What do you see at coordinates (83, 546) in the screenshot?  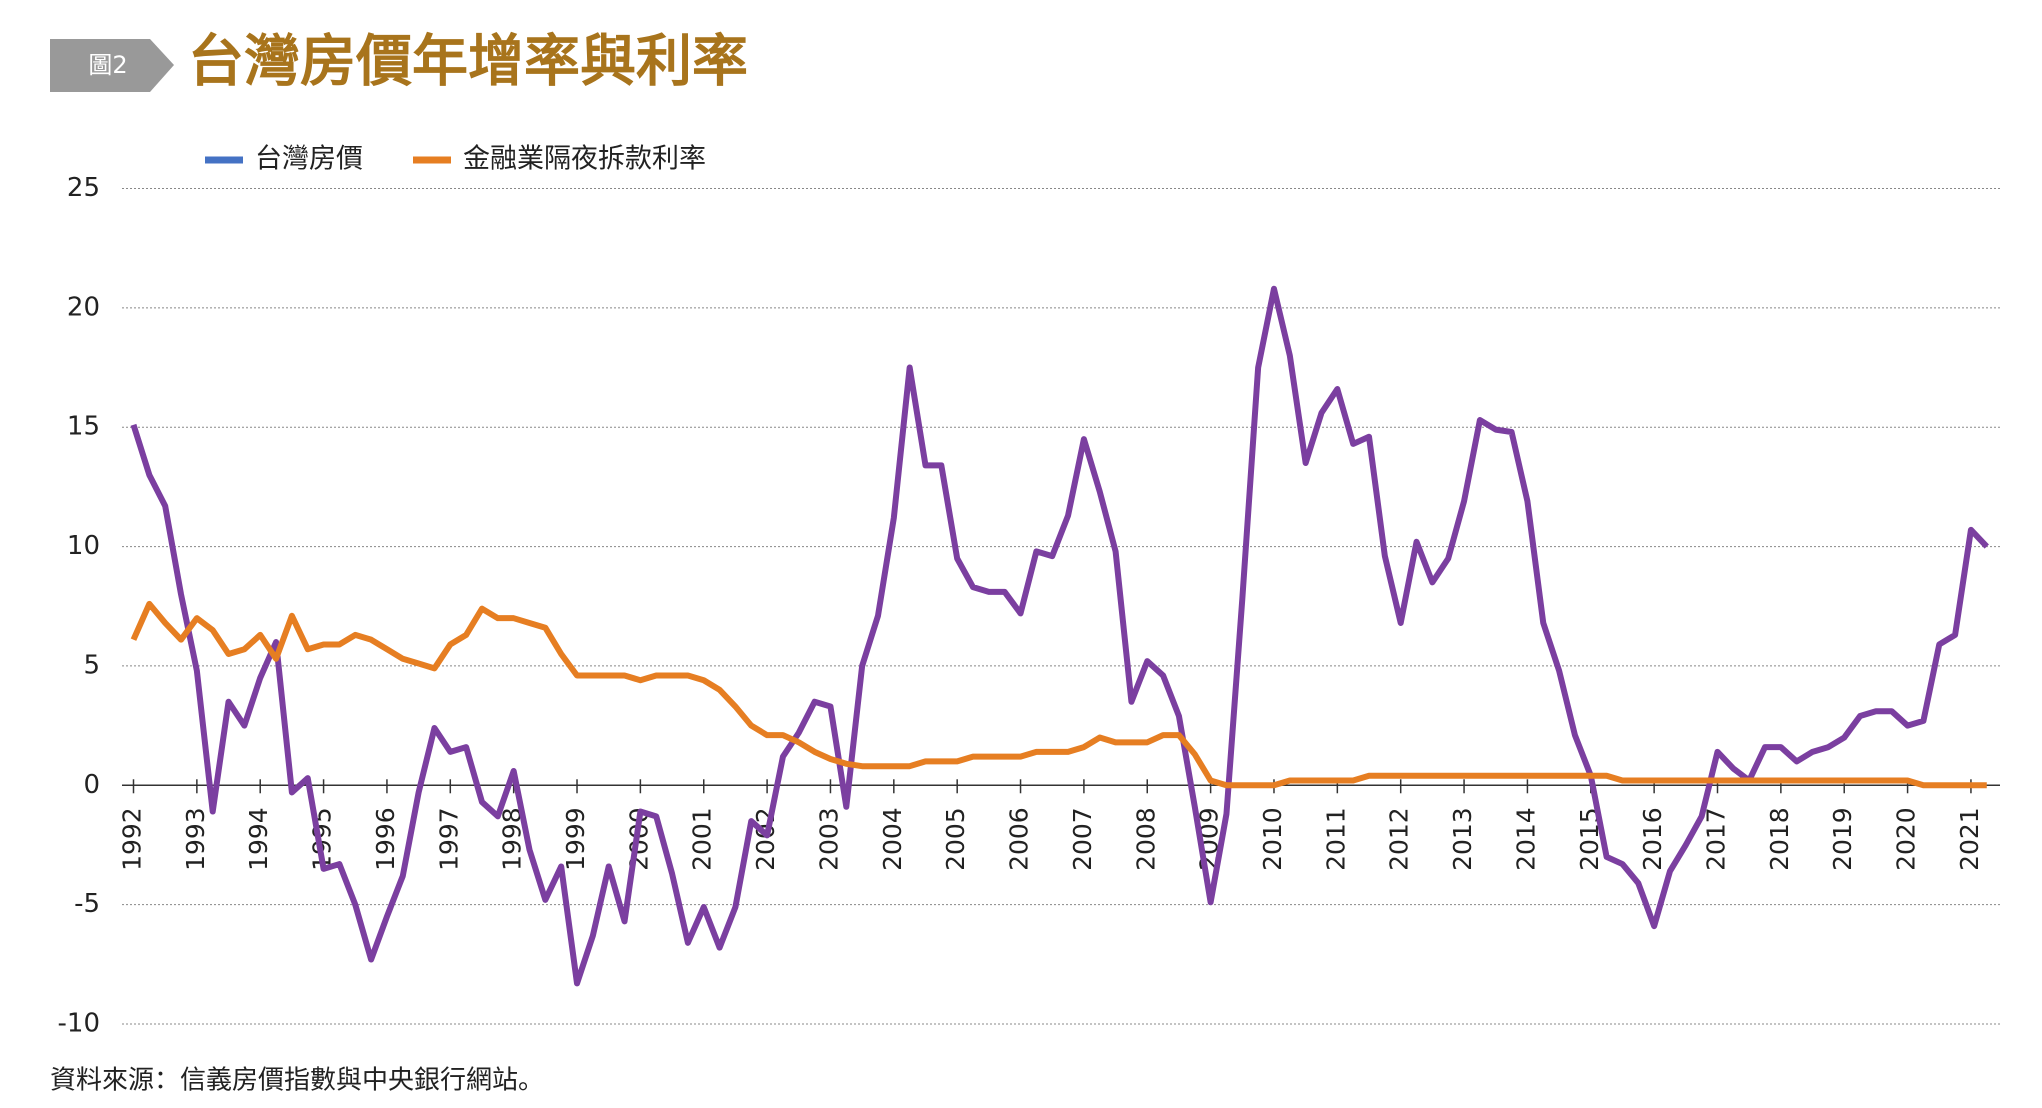 I see `y-tick-label: 10` at bounding box center [83, 546].